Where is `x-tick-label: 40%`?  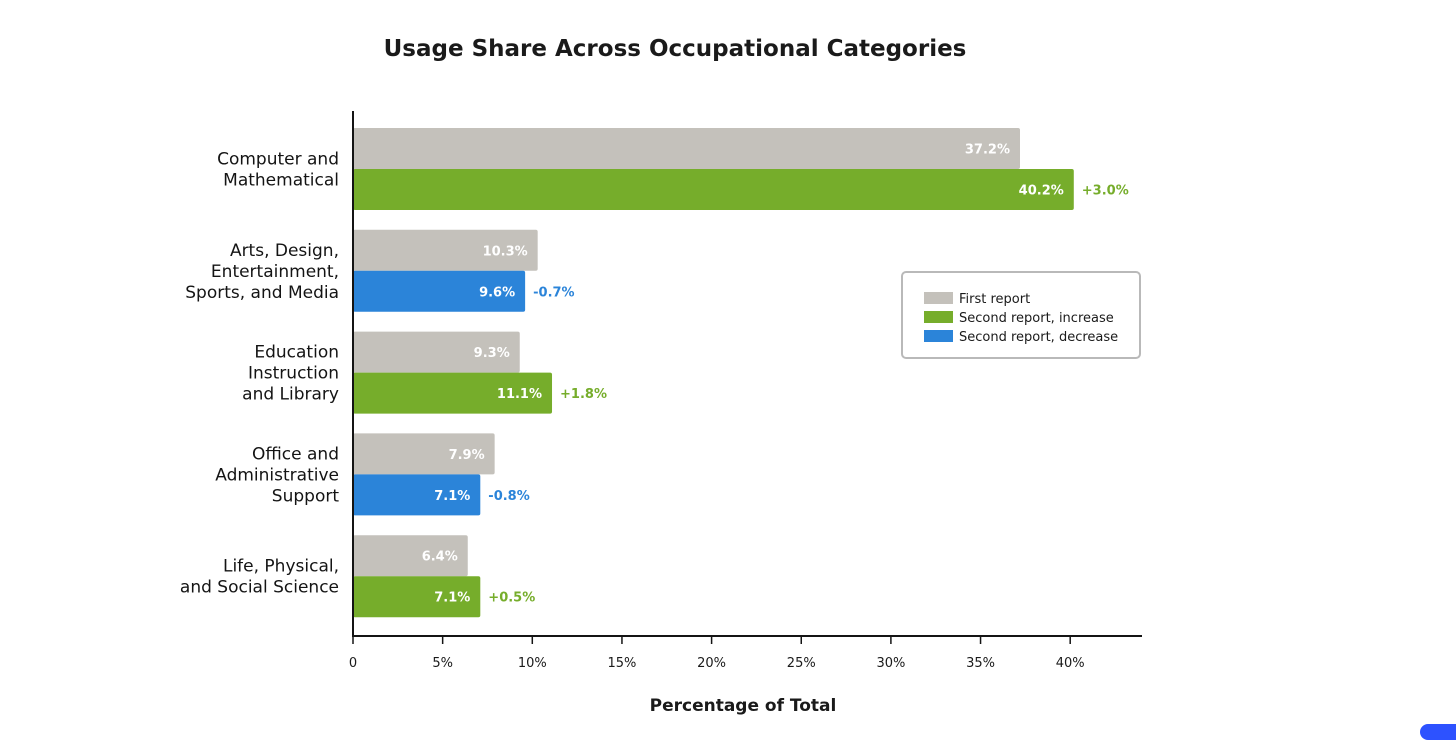 x-tick-label: 40% is located at coordinates (1070, 663).